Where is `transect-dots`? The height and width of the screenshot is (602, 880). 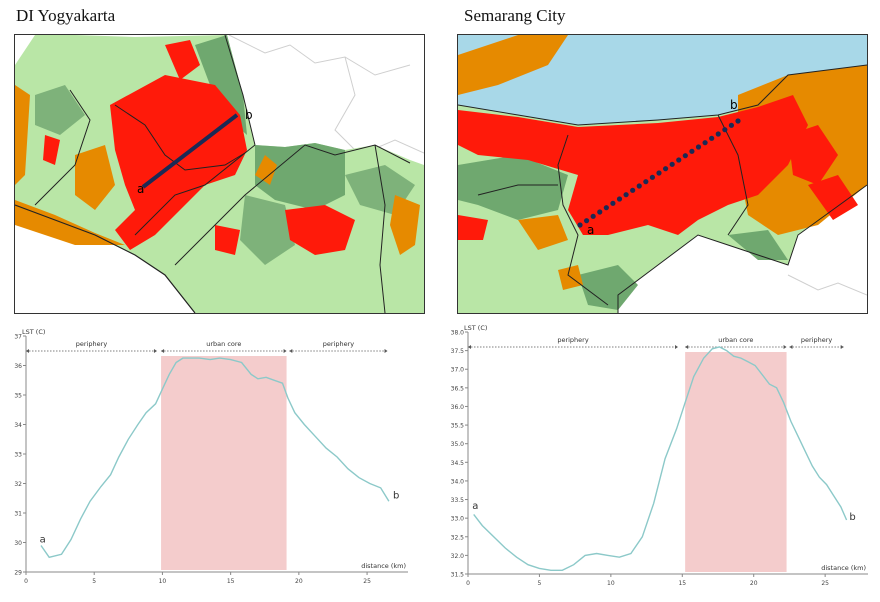 transect-dots is located at coordinates (659, 173).